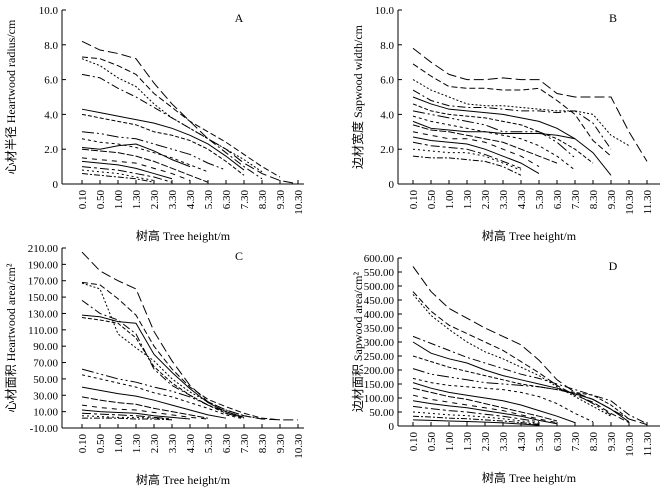 The width and height of the screenshot is (672, 494). Describe the element at coordinates (299, 446) in the screenshot. I see `x-tick-label: 10.30` at that location.